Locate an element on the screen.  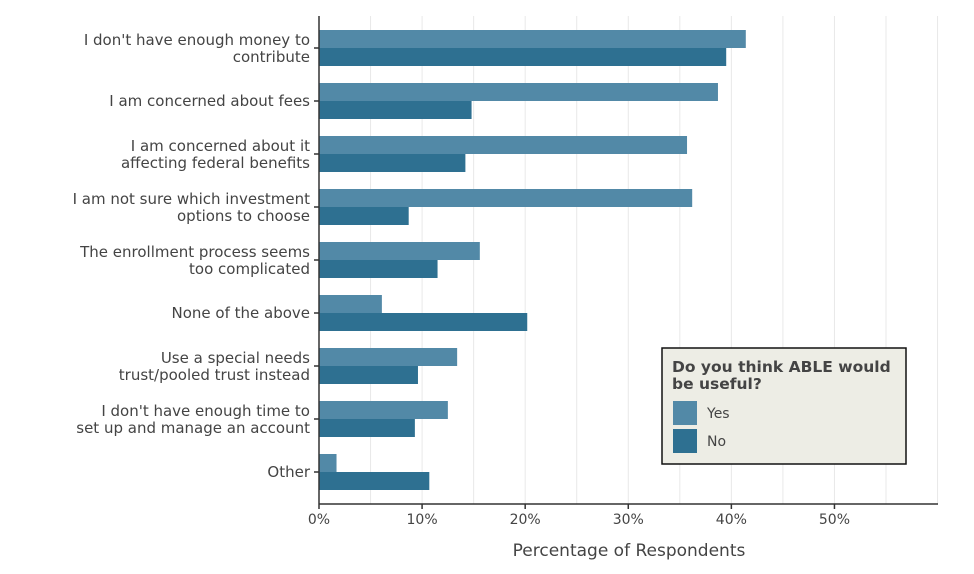
category-label-line: options to choose is located at coordinates (243, 216).